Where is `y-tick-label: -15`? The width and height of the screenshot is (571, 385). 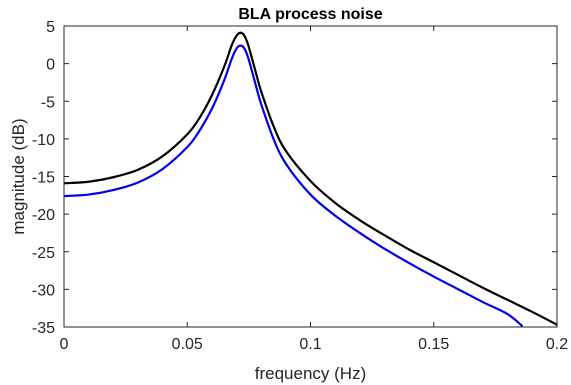
y-tick-label: -15 is located at coordinates (43, 178).